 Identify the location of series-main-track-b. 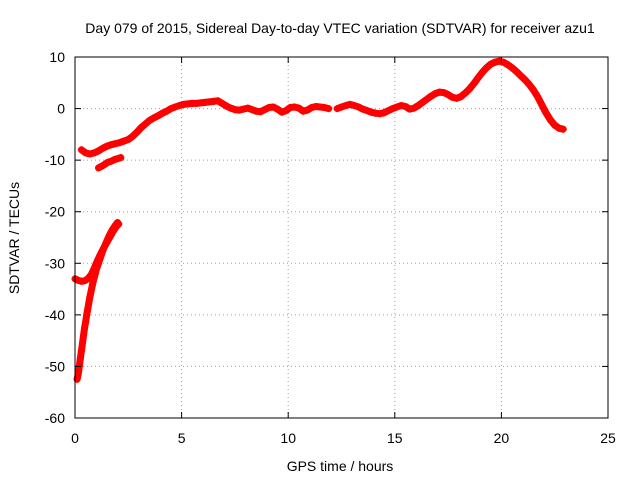
(450, 95).